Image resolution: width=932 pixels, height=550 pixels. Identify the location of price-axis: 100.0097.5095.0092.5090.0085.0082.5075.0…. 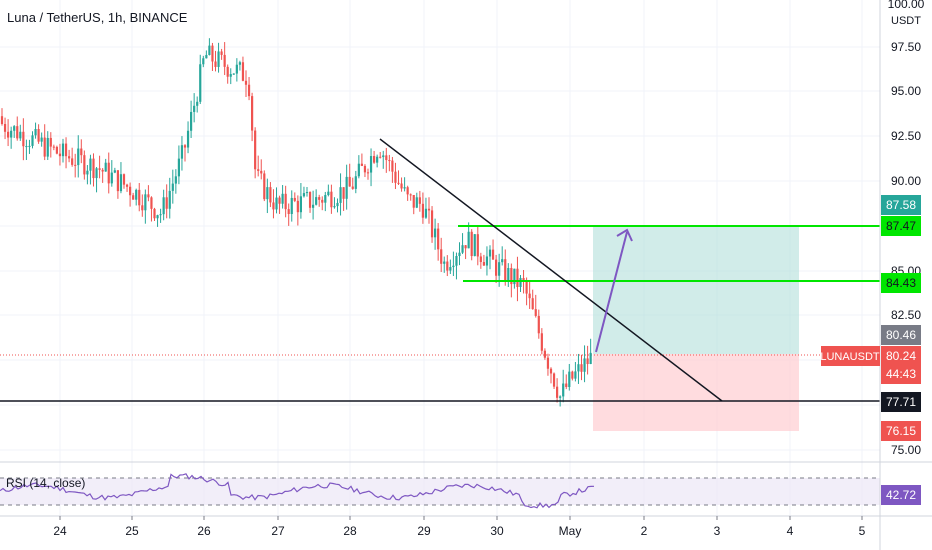
(906, 228).